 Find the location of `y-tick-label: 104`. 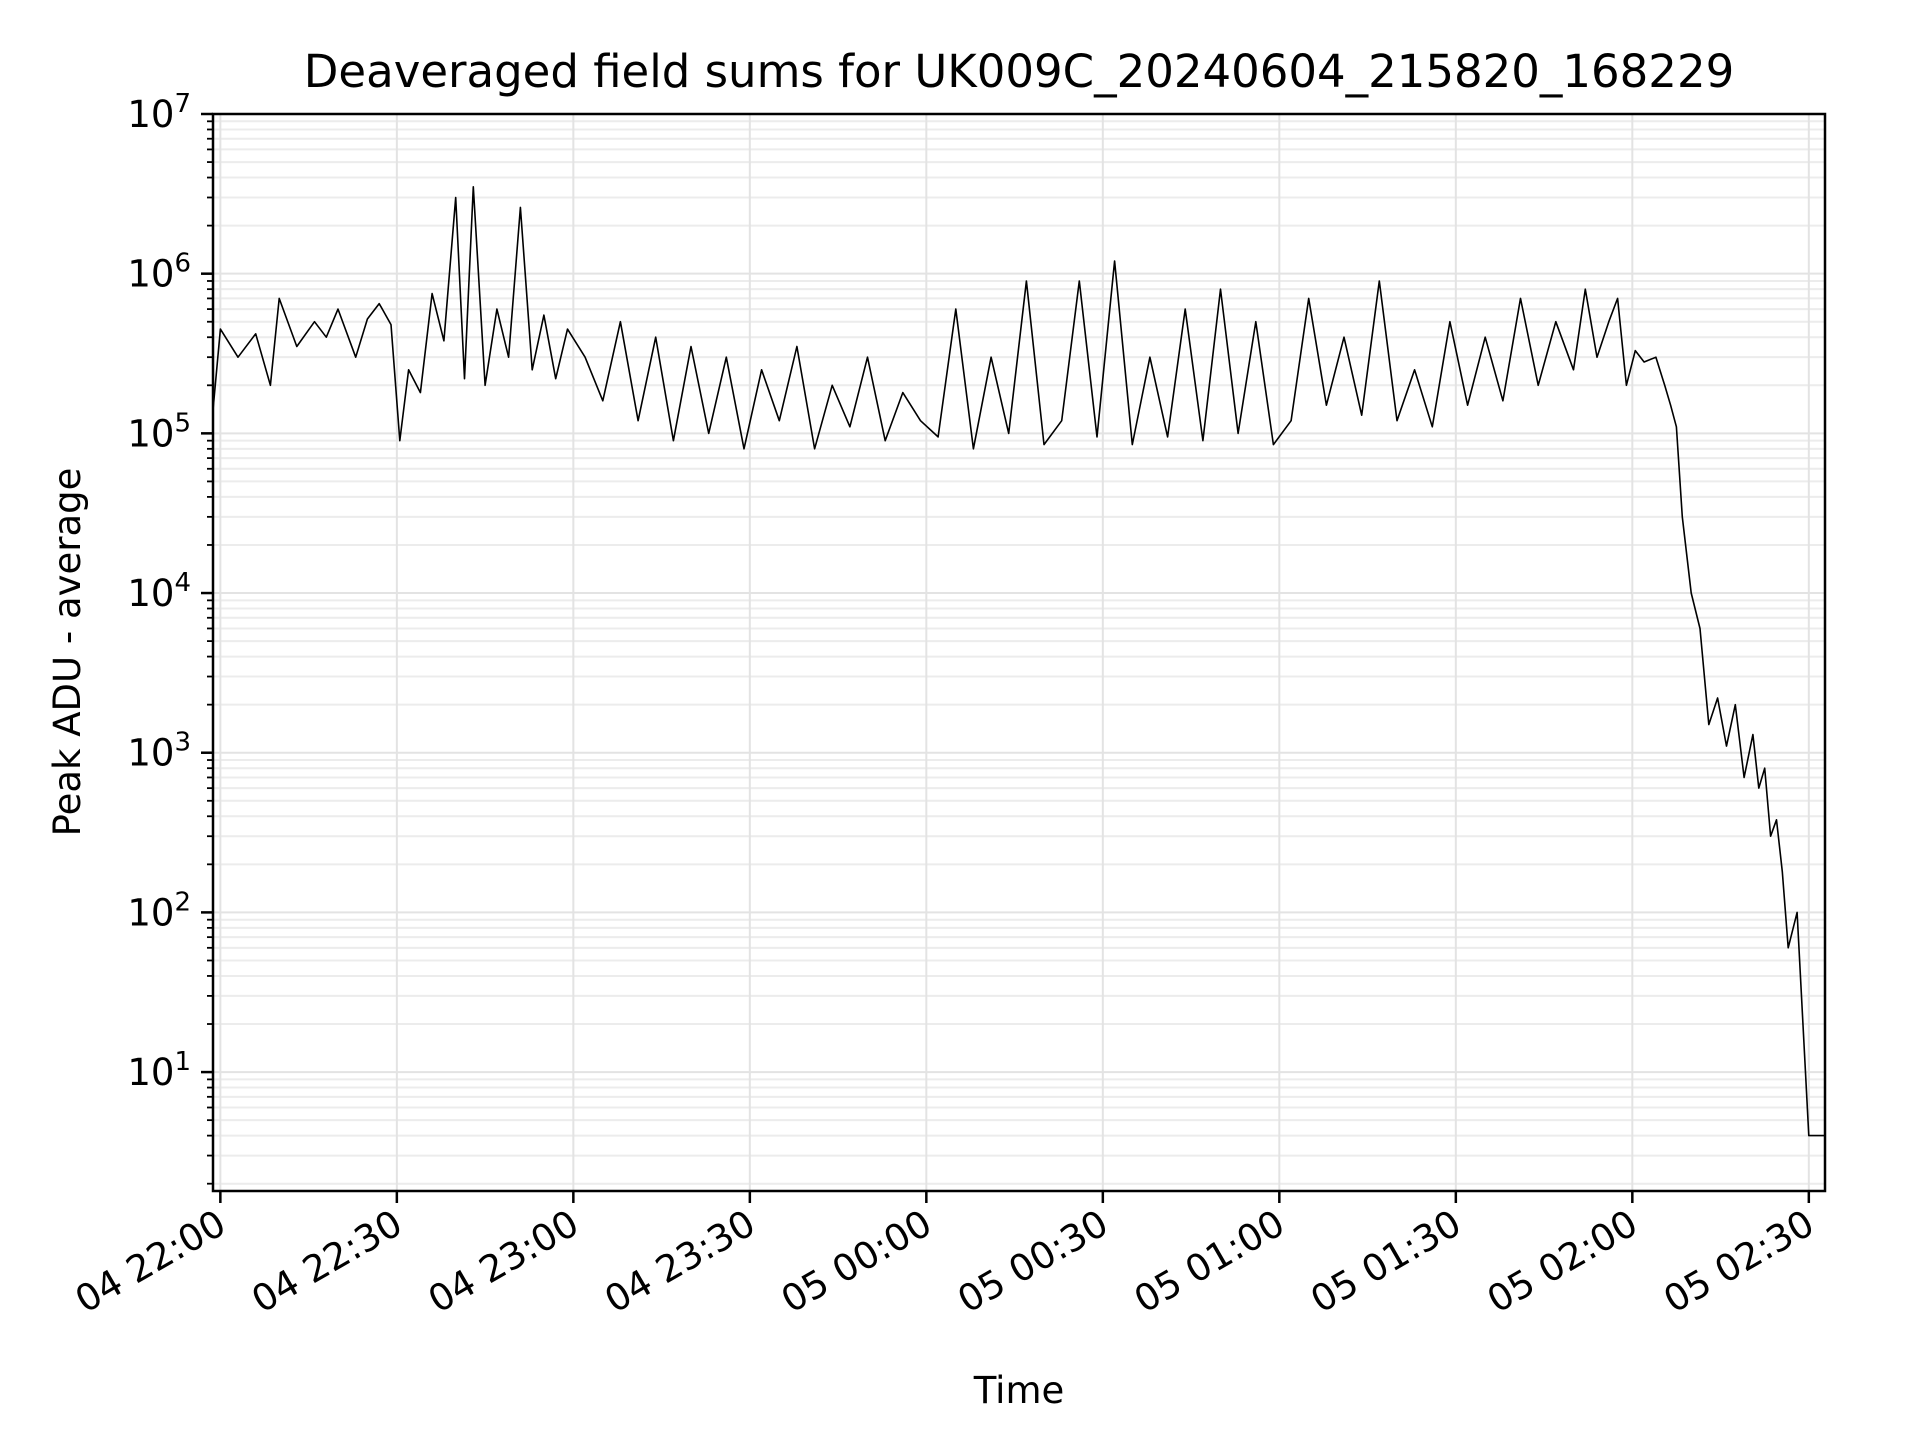

y-tick-label: 104 is located at coordinates (159, 591).